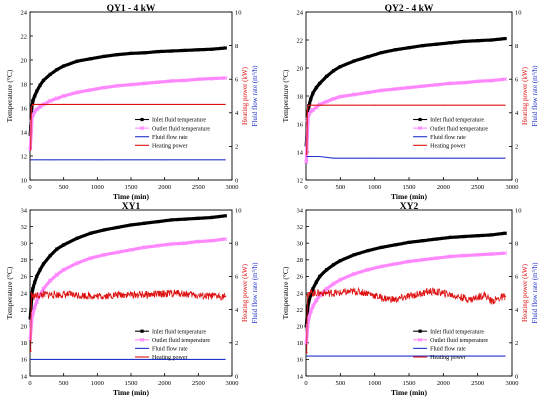 The image size is (550, 408). I want to click on chart-title: QY1 - 4 kW, so click(131, 9).